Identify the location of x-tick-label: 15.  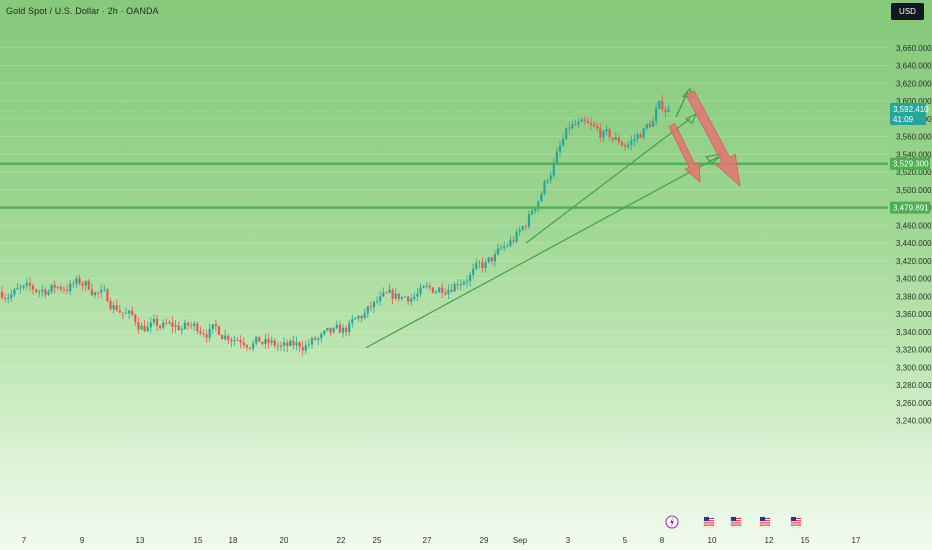
(805, 540).